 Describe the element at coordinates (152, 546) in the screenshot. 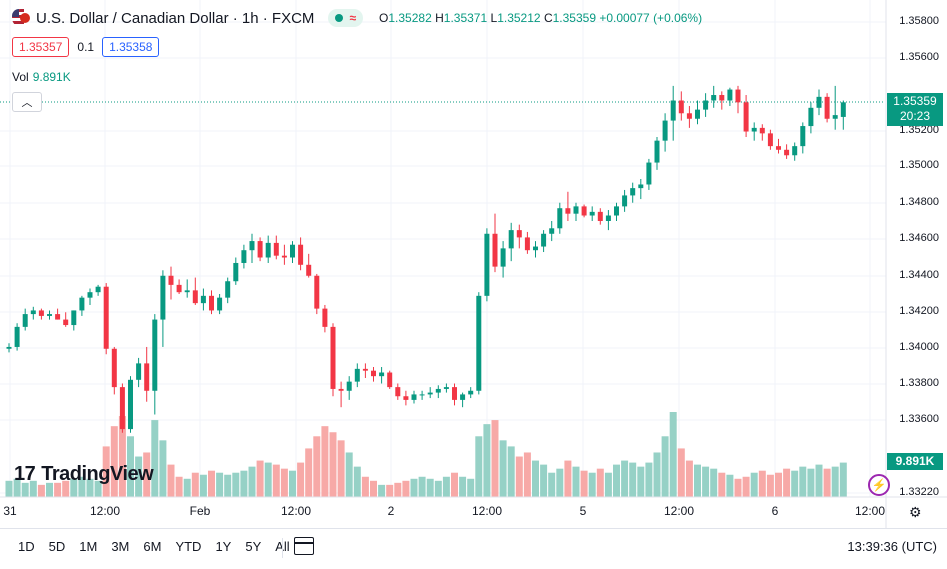

I see `range-6m-button: 6M` at that location.